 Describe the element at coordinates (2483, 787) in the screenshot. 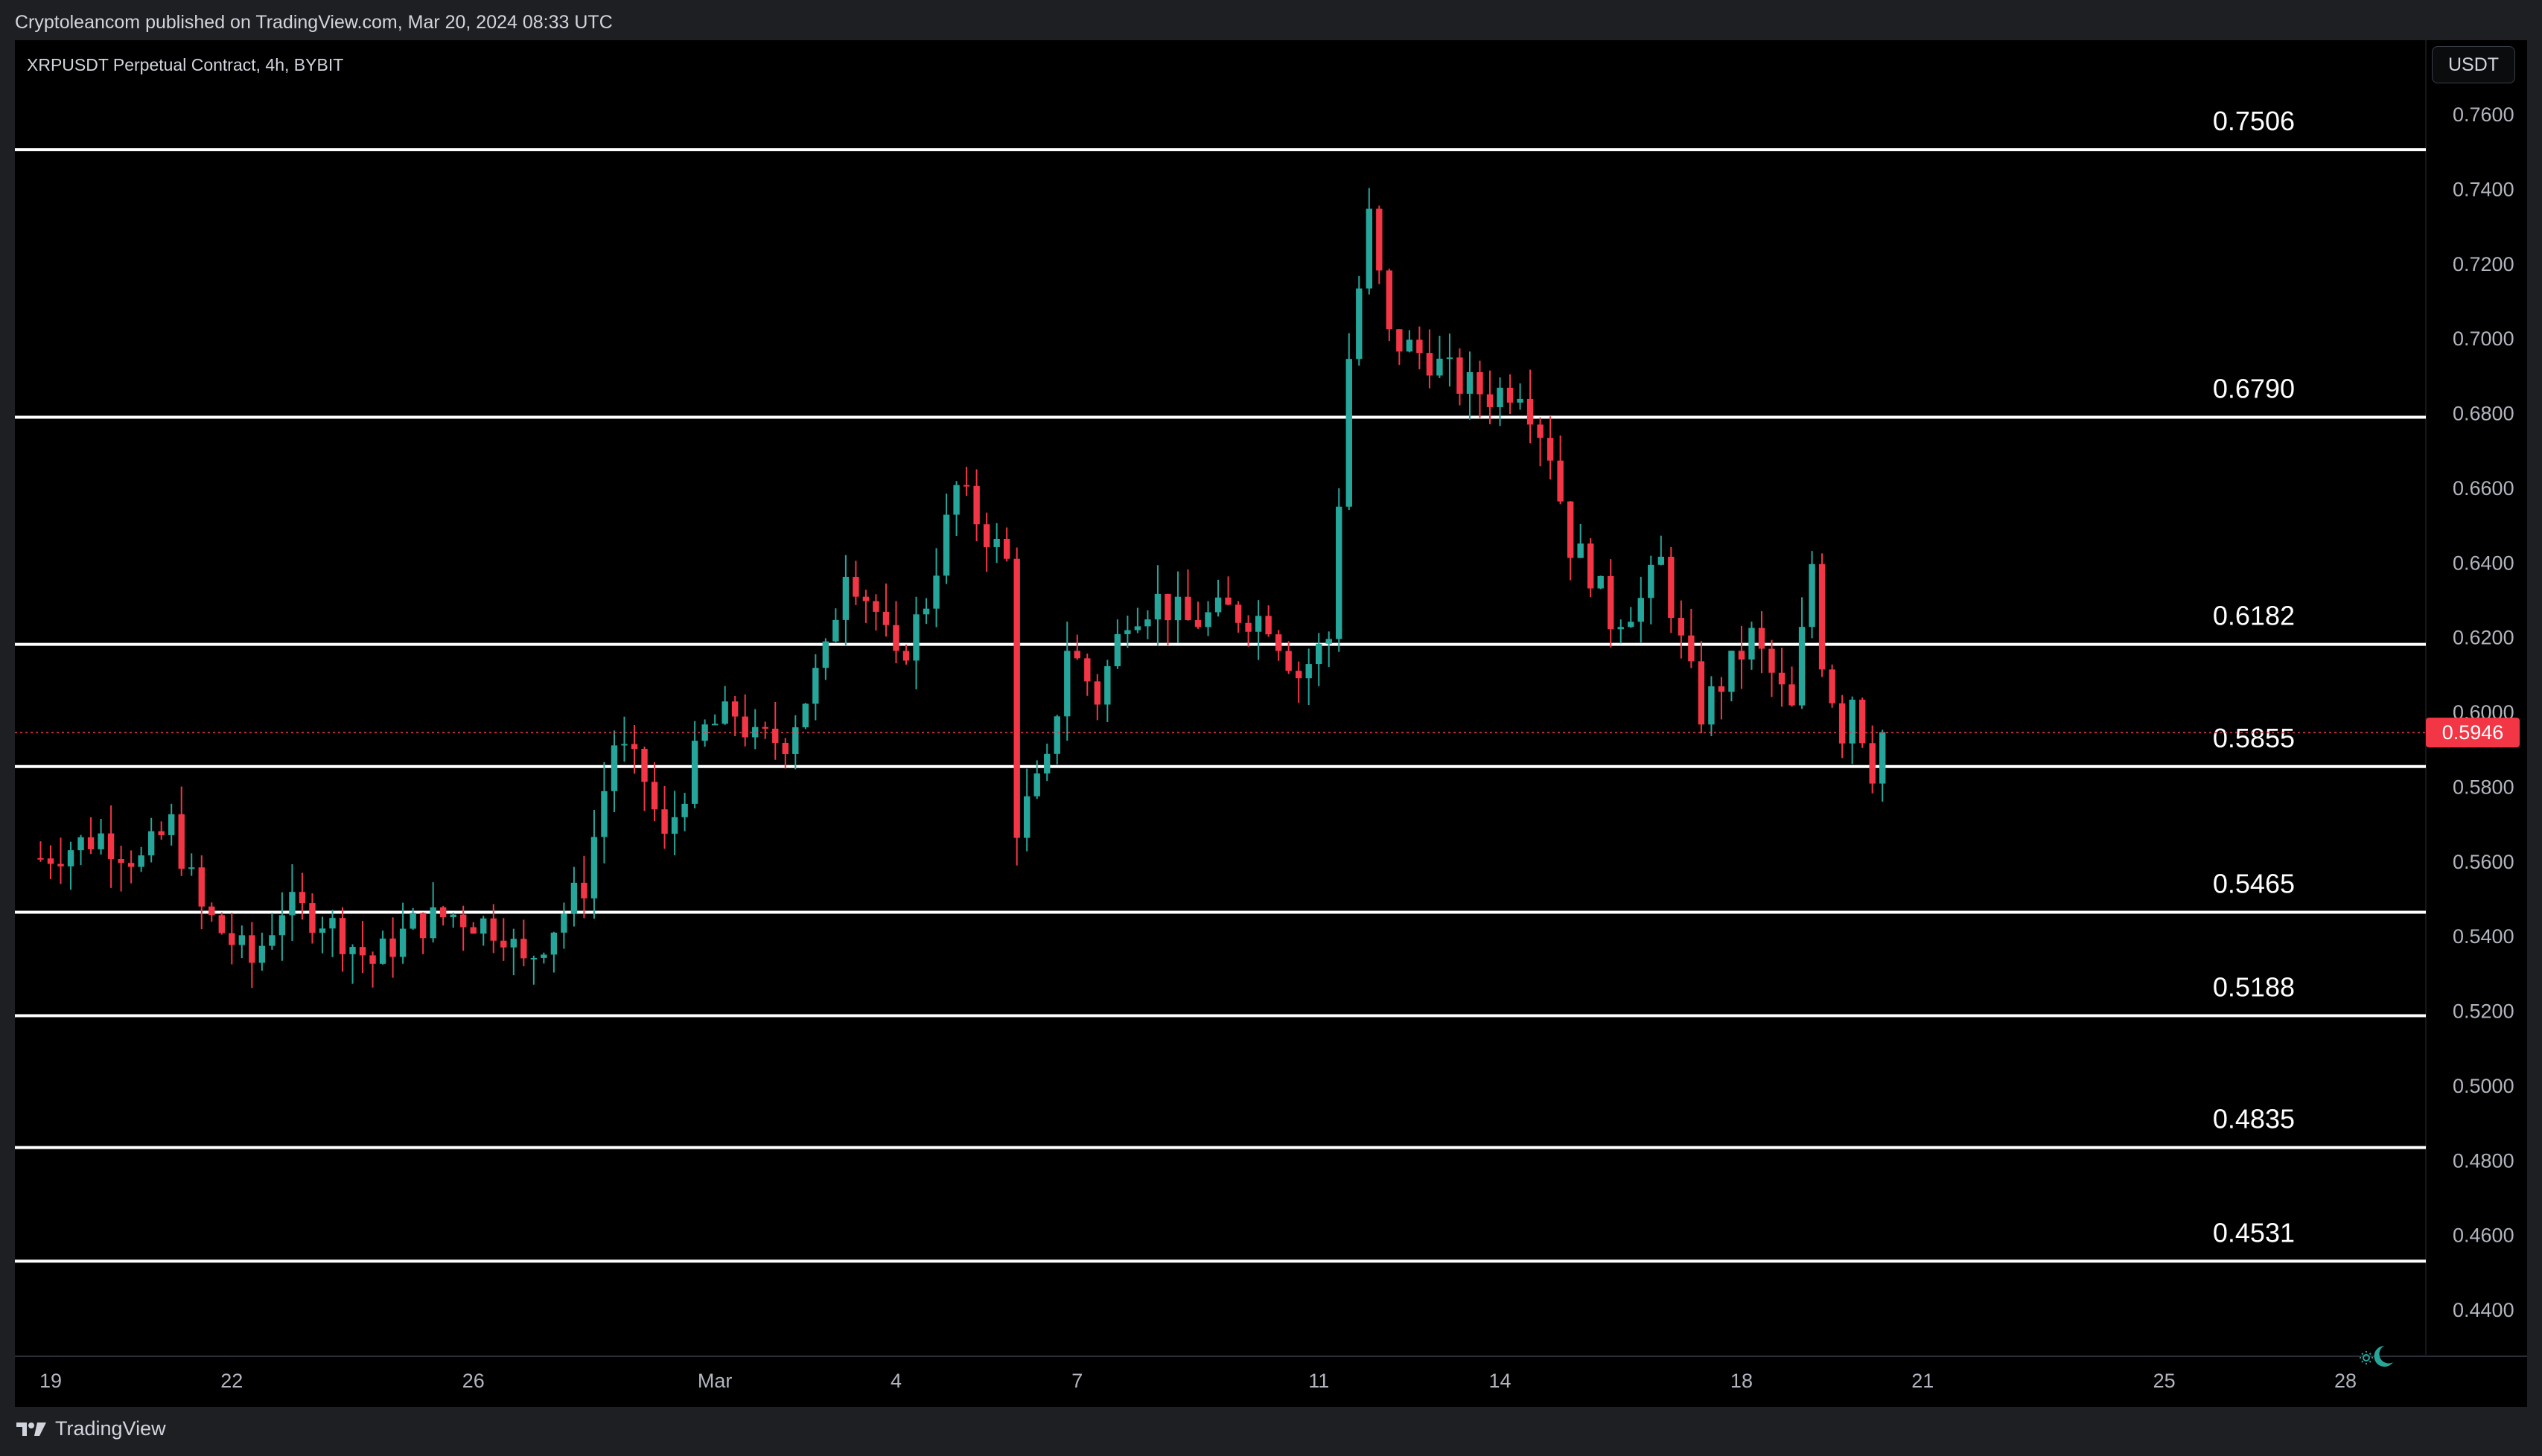

I see `price-tick-label: 0.5800` at that location.